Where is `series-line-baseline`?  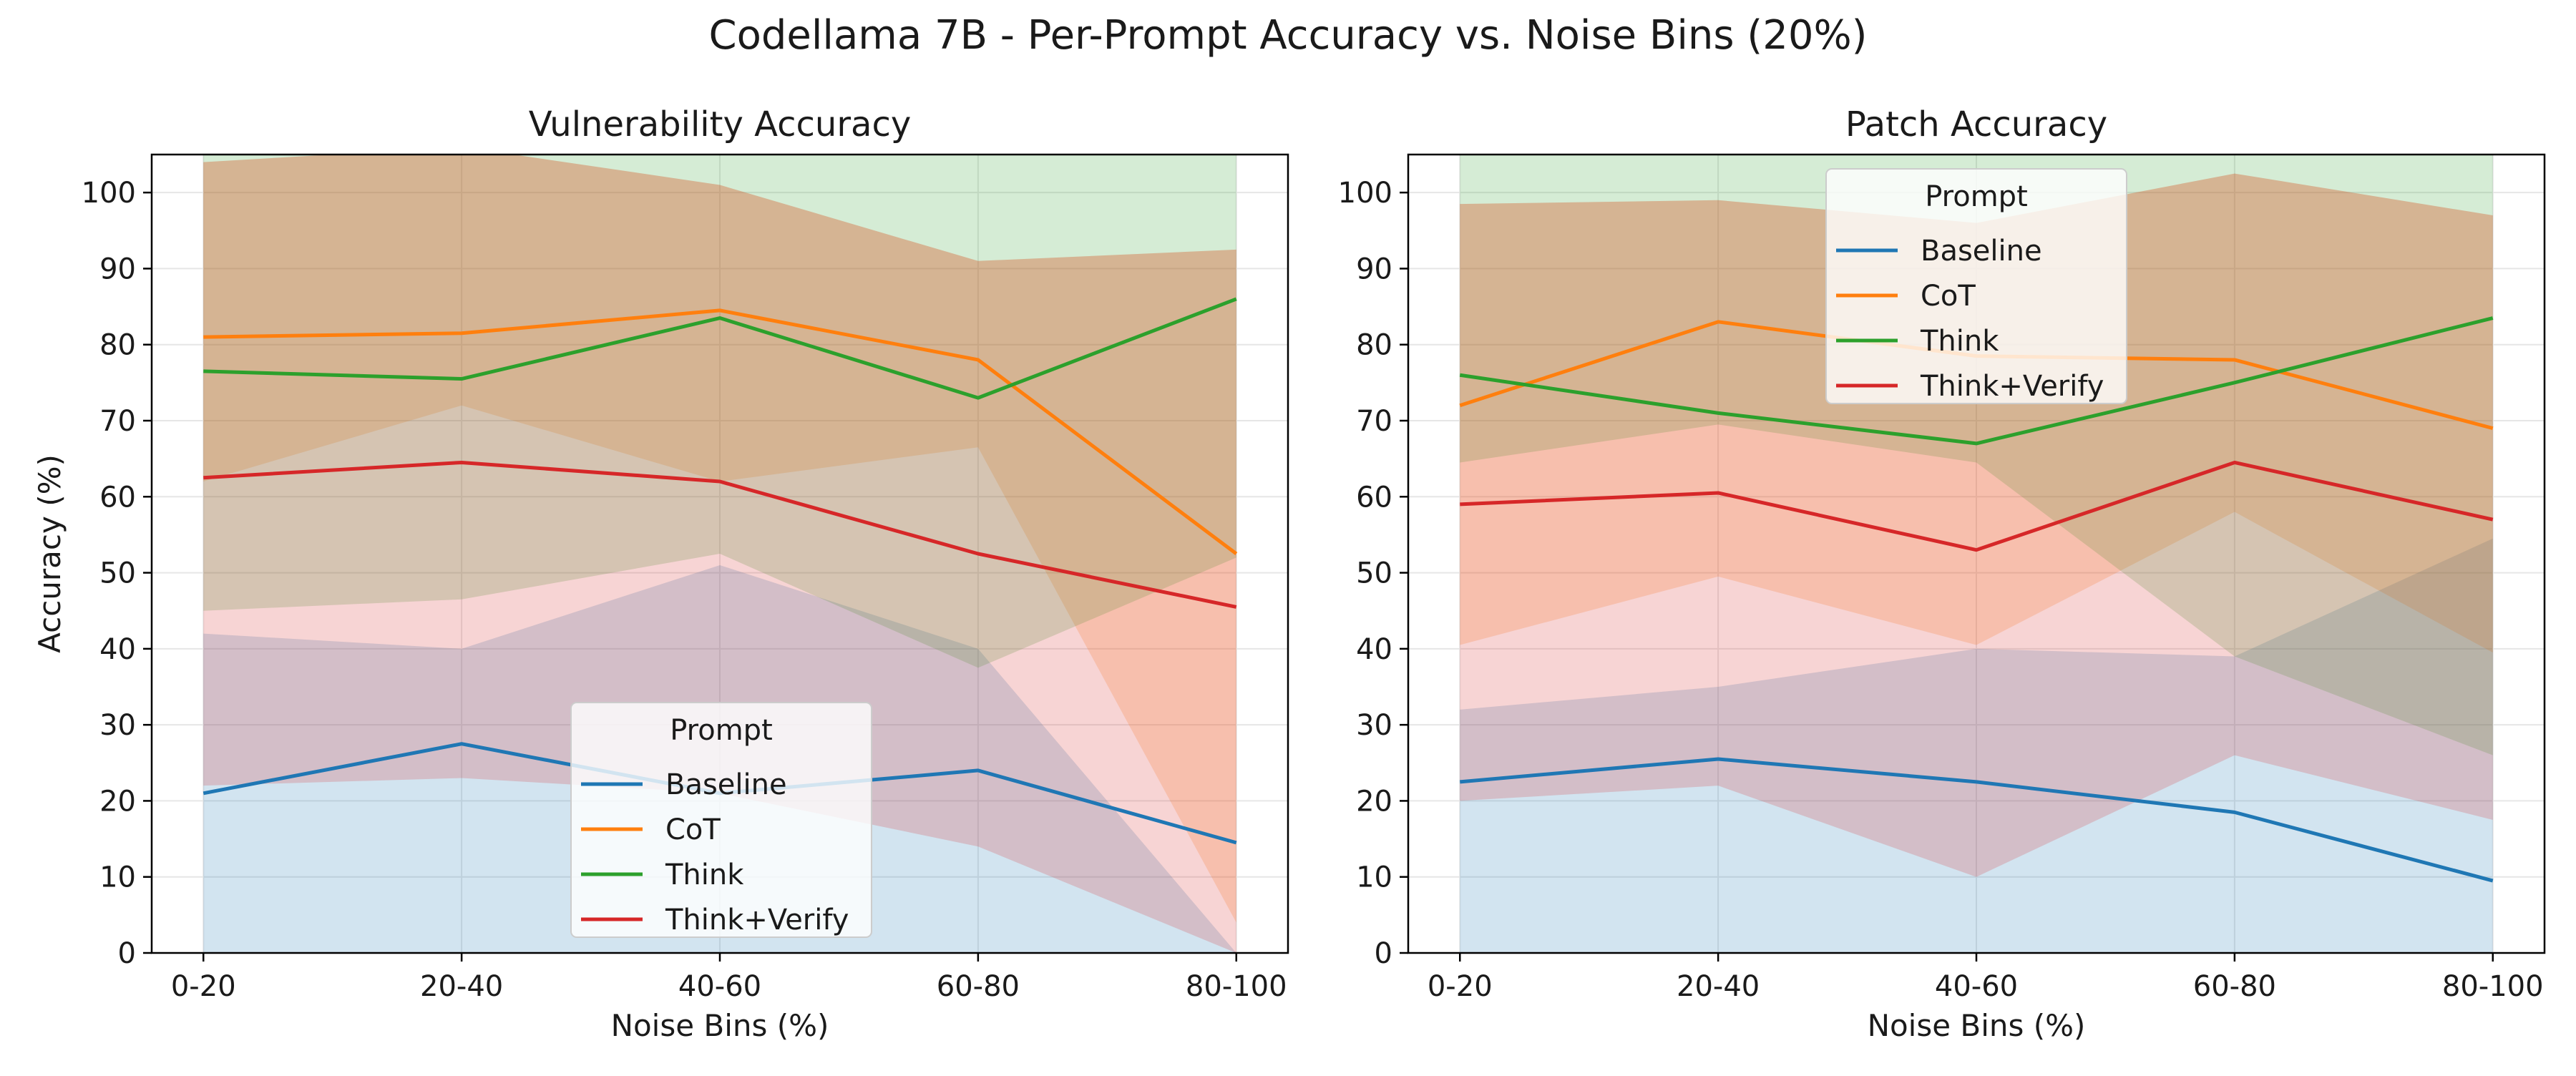 series-line-baseline is located at coordinates (1977, 820).